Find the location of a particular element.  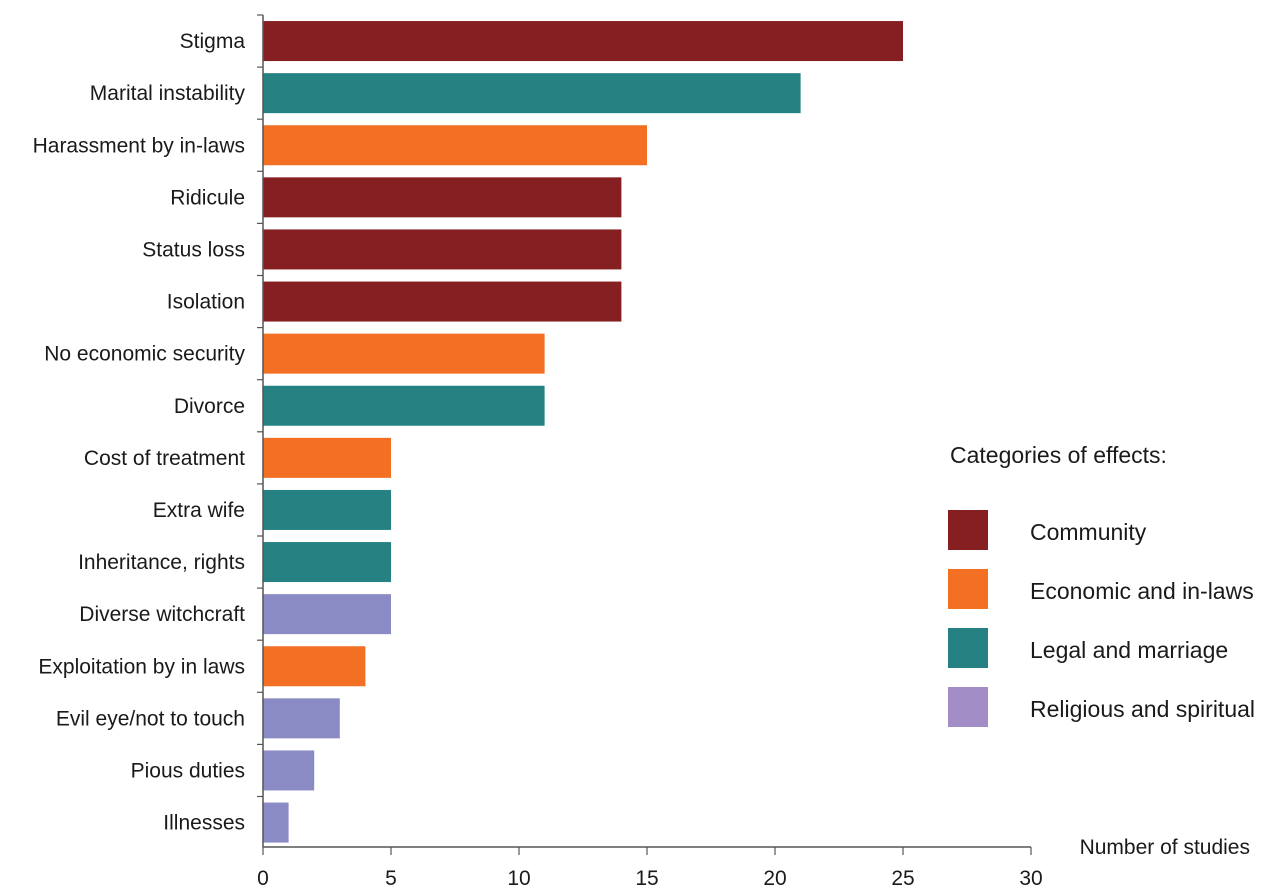

category-label: Ridicule is located at coordinates (207, 197).